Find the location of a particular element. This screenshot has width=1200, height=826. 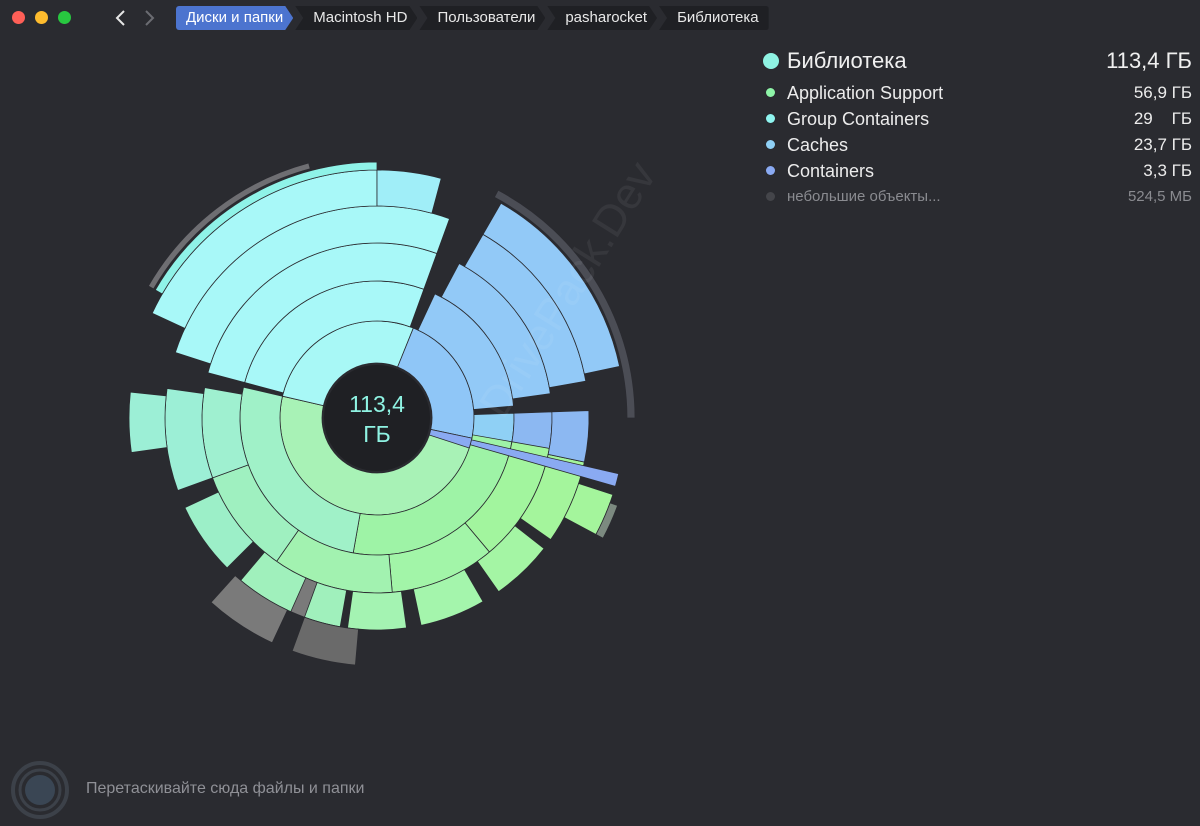

breadcrumb-macintosh-hd: Macintosh HD is located at coordinates (356, 18).